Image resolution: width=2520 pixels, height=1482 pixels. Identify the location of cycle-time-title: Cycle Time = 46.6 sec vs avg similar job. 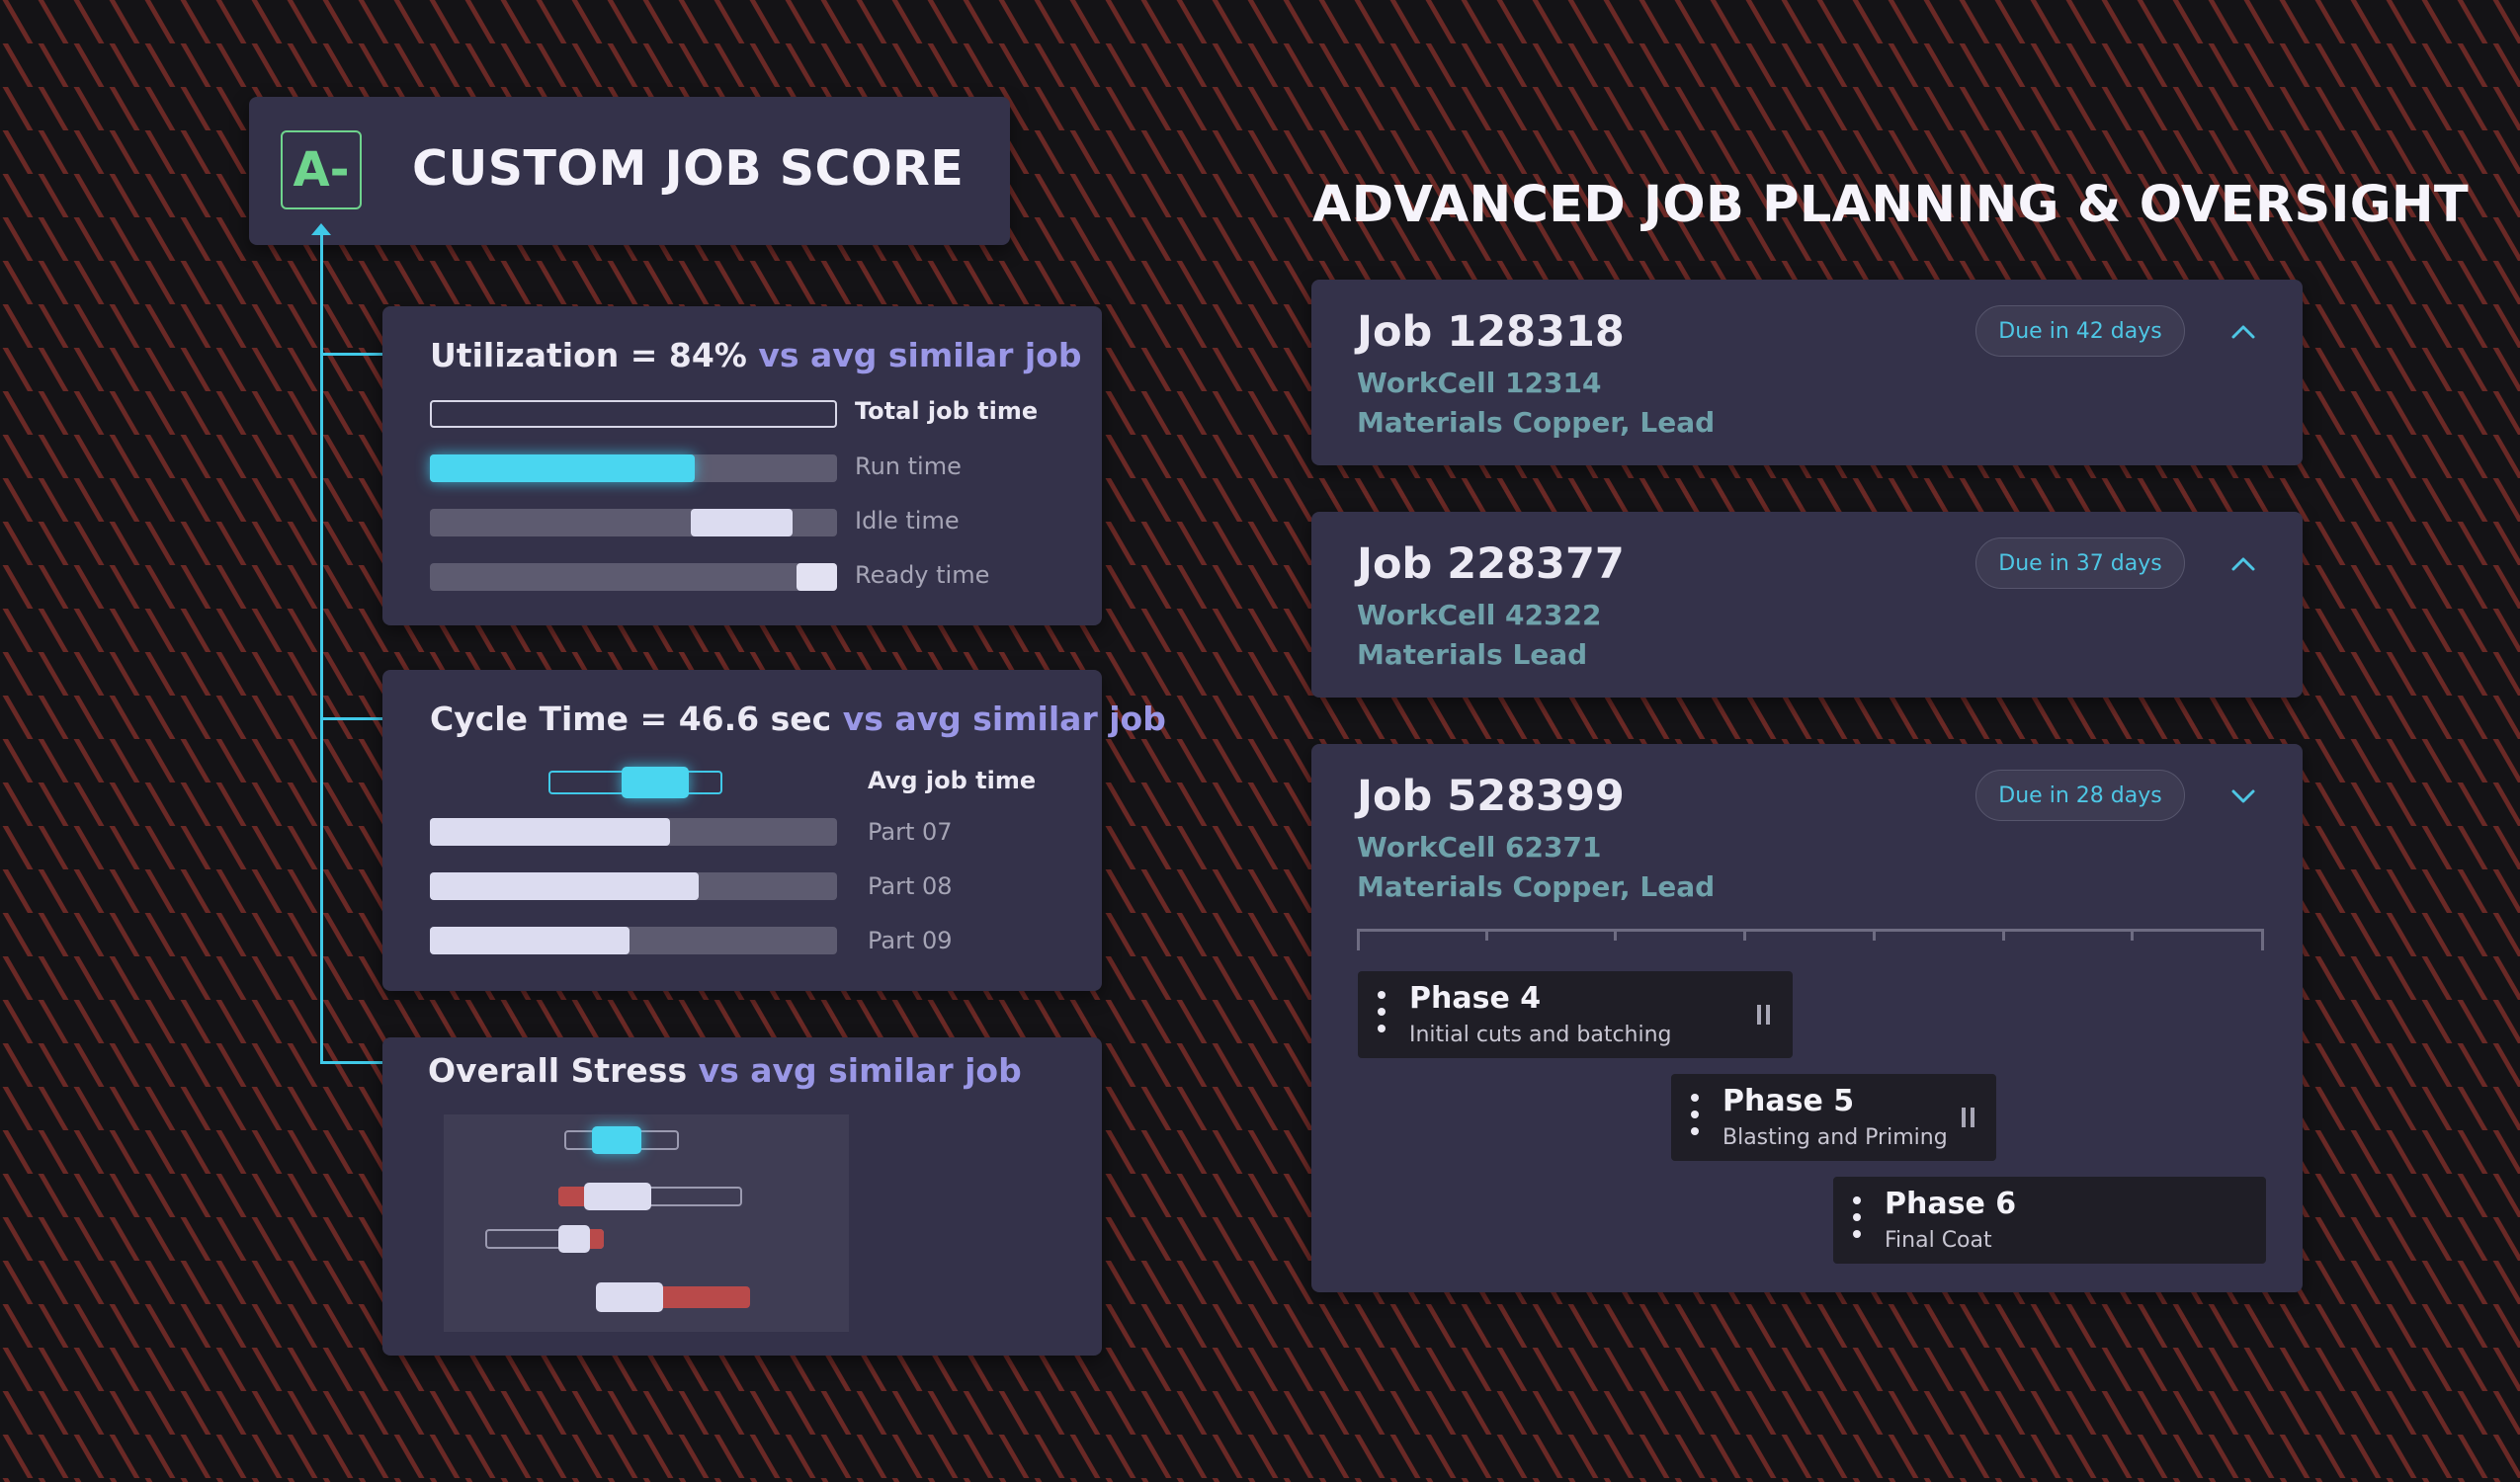
(798, 719).